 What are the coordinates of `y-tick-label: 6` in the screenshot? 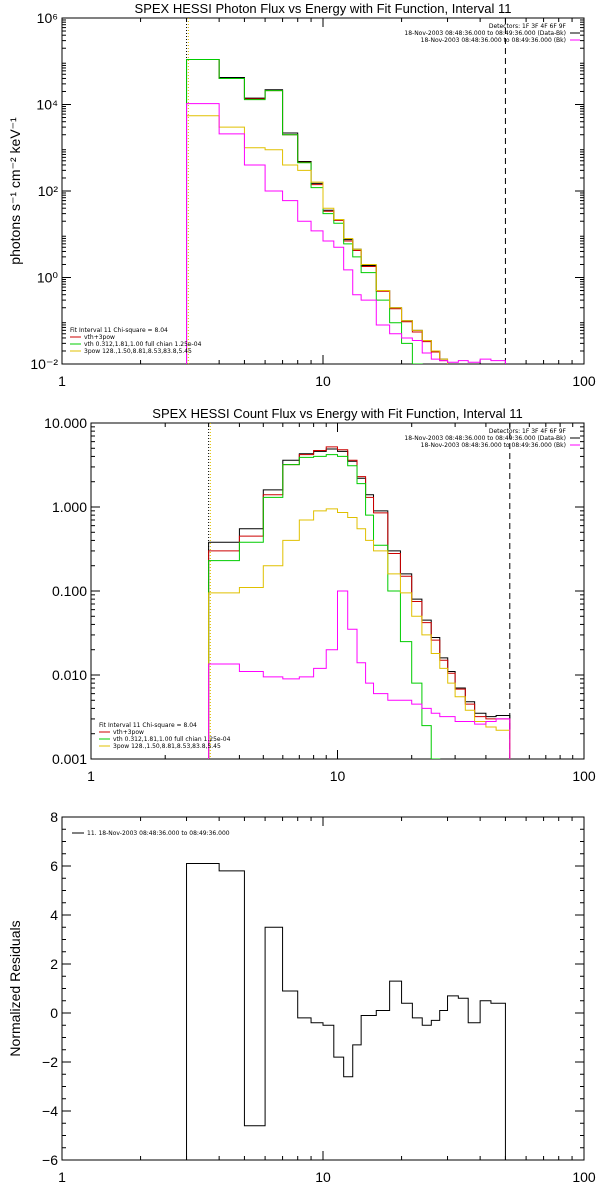 It's located at (54, 866).